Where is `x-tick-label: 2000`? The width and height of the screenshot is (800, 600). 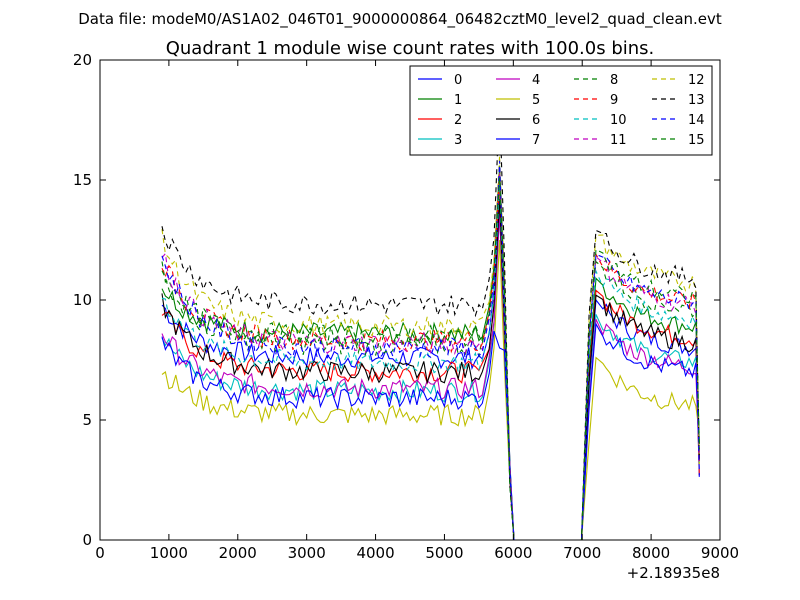
x-tick-label: 2000 is located at coordinates (238, 553).